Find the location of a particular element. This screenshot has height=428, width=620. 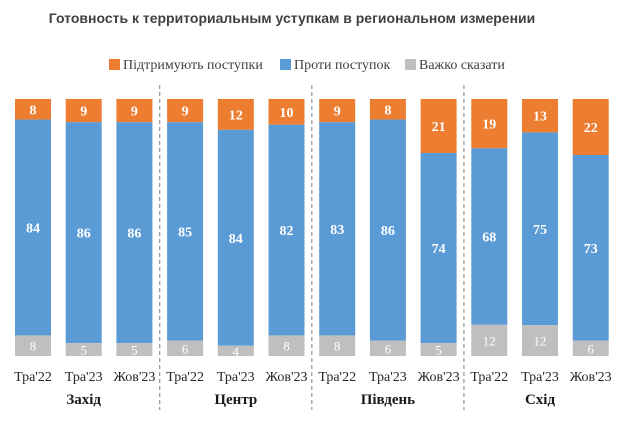

data-label-support: 22 is located at coordinates (591, 128).